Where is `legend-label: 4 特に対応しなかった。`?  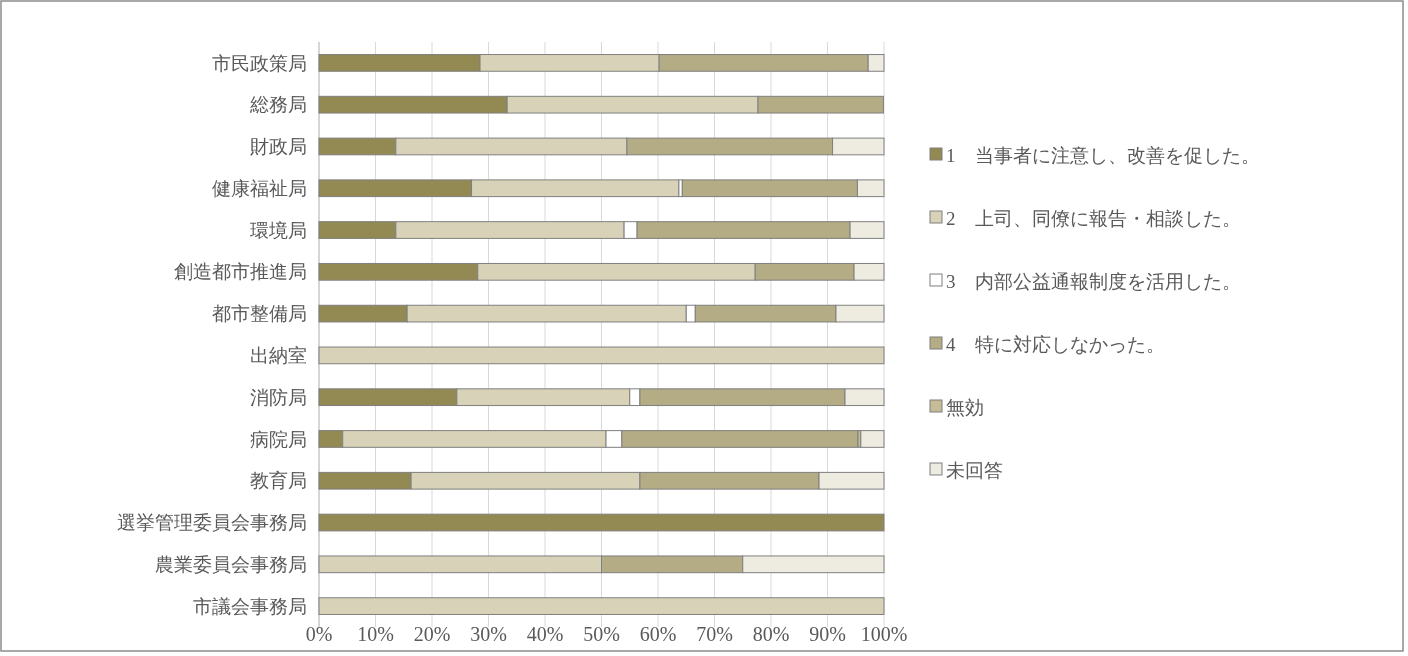
legend-label: 4 特に対応しなかった。 is located at coordinates (1055, 344).